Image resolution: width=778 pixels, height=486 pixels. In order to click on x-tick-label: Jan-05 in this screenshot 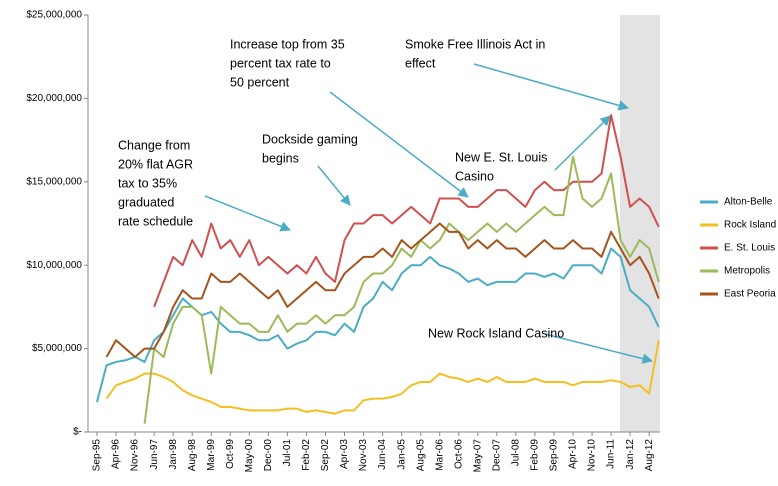, I will do `click(401, 454)`.